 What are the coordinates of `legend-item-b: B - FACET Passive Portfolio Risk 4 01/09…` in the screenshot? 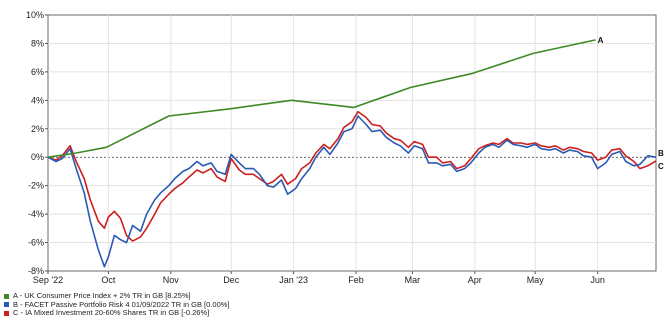 It's located at (117, 304).